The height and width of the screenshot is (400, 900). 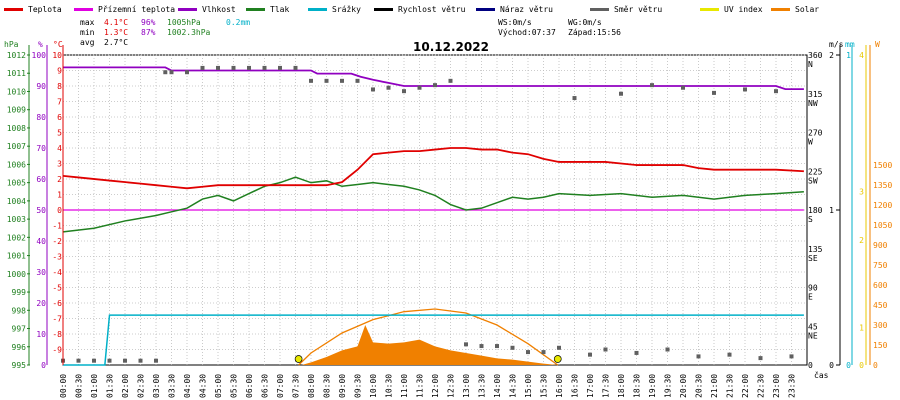 What do you see at coordinates (877, 44) in the screenshot?
I see `axis-title-w: W` at bounding box center [877, 44].